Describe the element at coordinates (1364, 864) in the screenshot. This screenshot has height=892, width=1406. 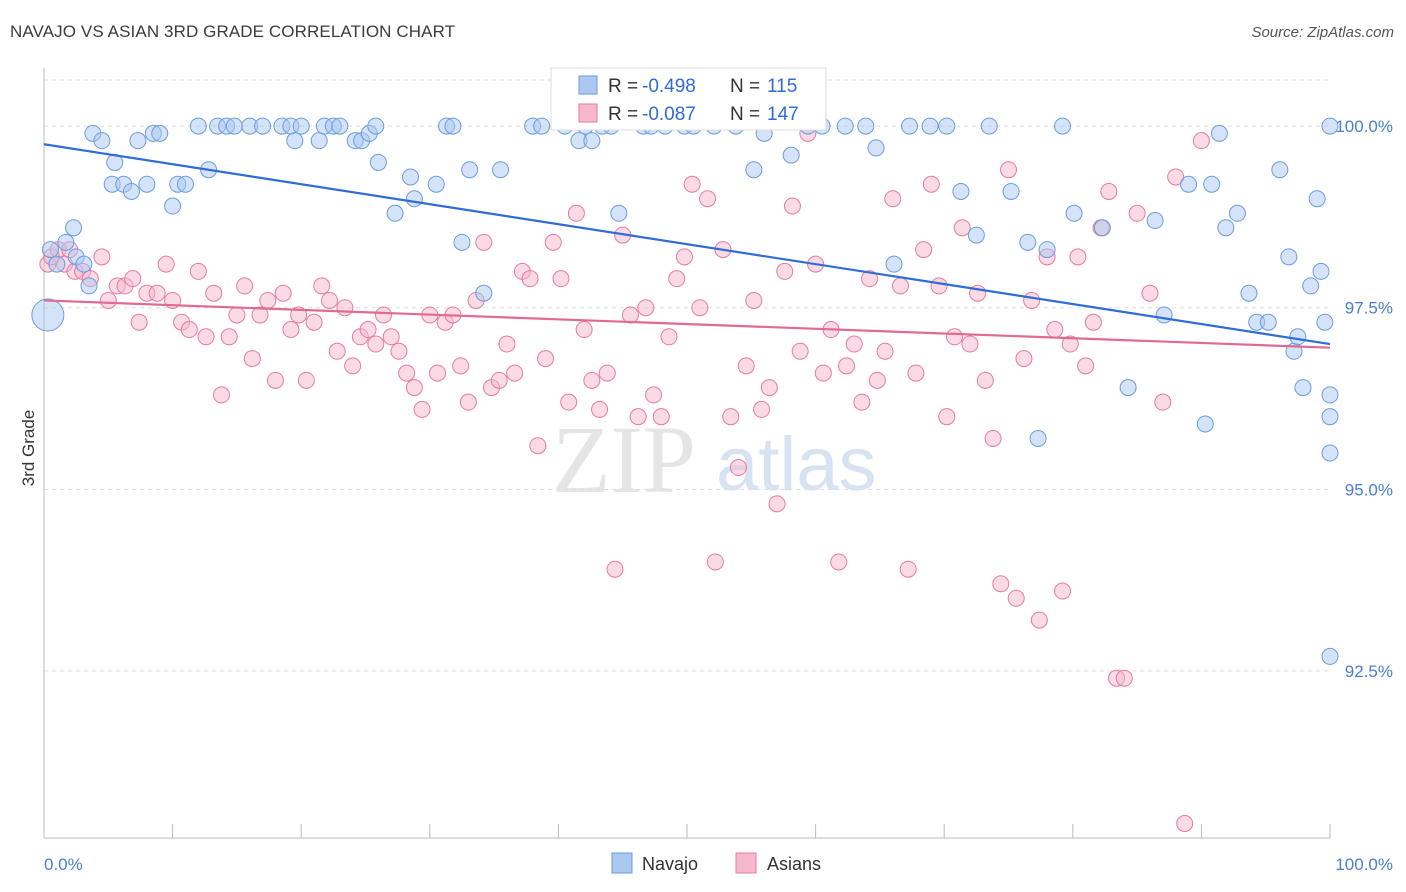
I see `x-tick-label-right: 100.0%` at that location.